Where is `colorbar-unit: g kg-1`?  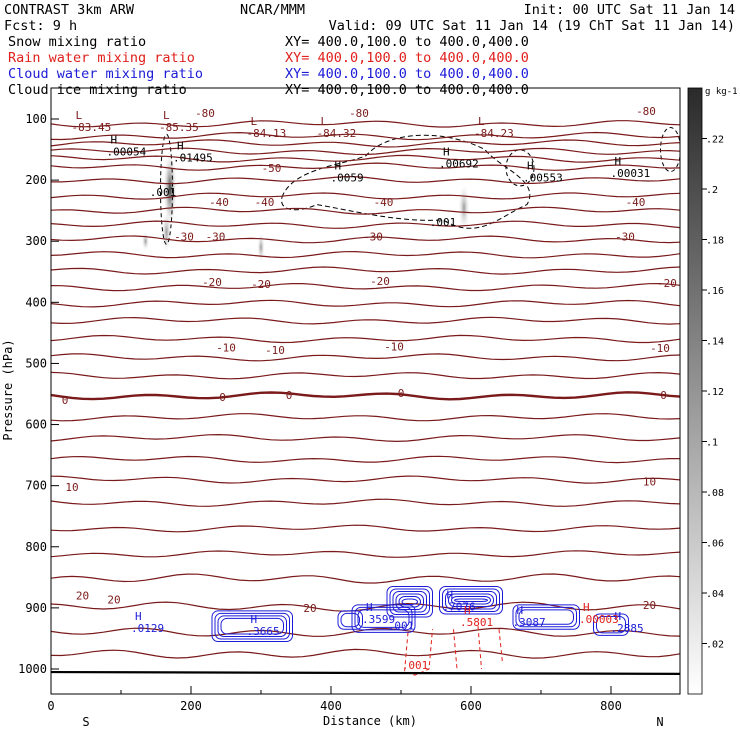
colorbar-unit: g kg-1 is located at coordinates (721, 92).